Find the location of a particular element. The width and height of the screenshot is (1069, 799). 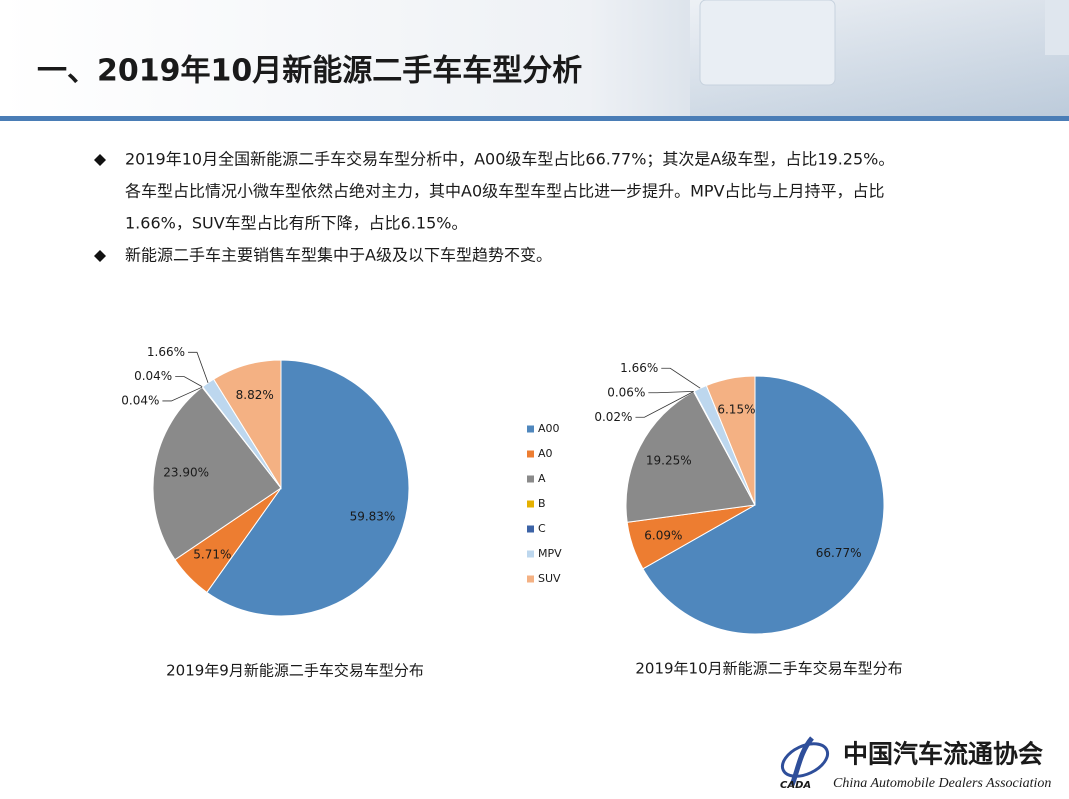

chart-title: 2019年10月新能源二手车交易车型分布 is located at coordinates (768, 669).